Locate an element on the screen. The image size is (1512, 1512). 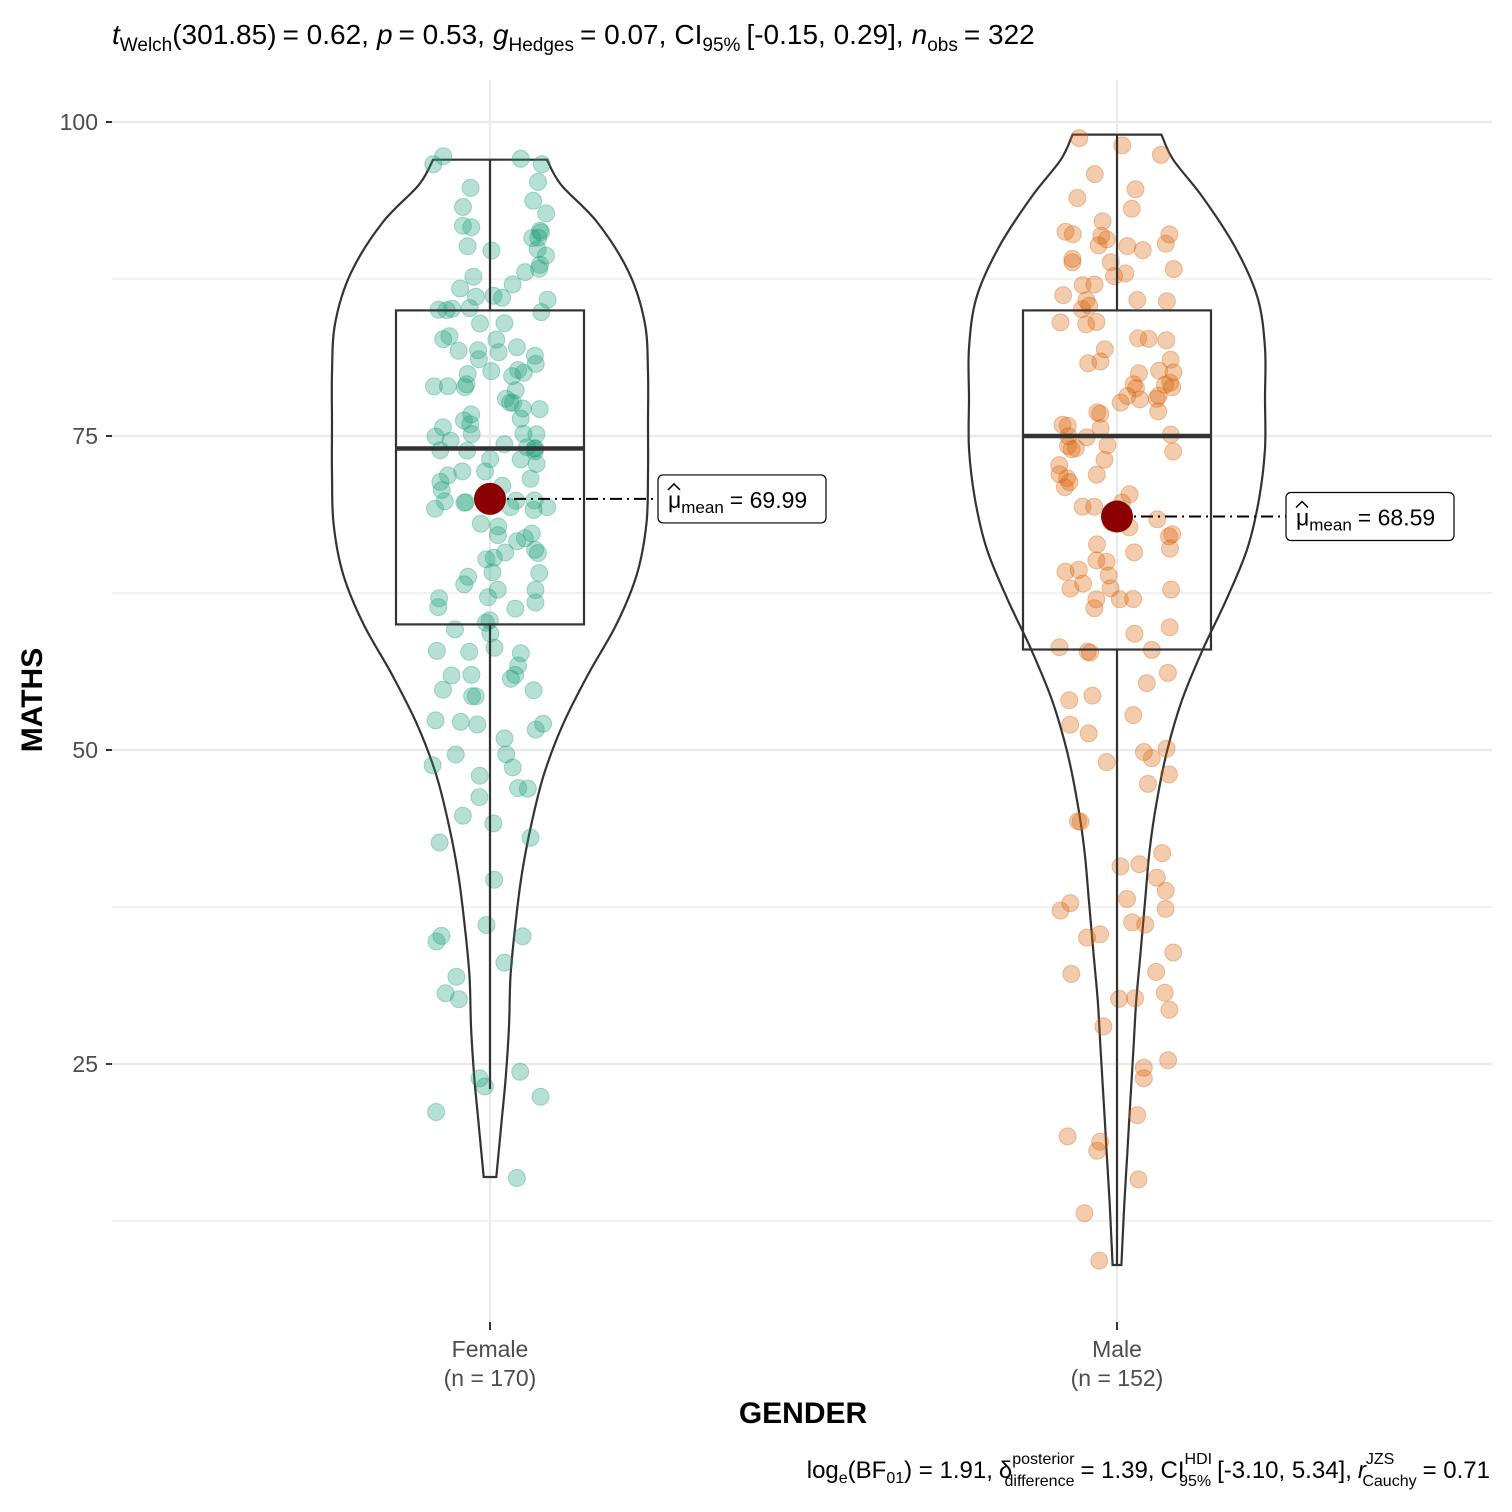
x-tick-label: Male is located at coordinates (1117, 1349).